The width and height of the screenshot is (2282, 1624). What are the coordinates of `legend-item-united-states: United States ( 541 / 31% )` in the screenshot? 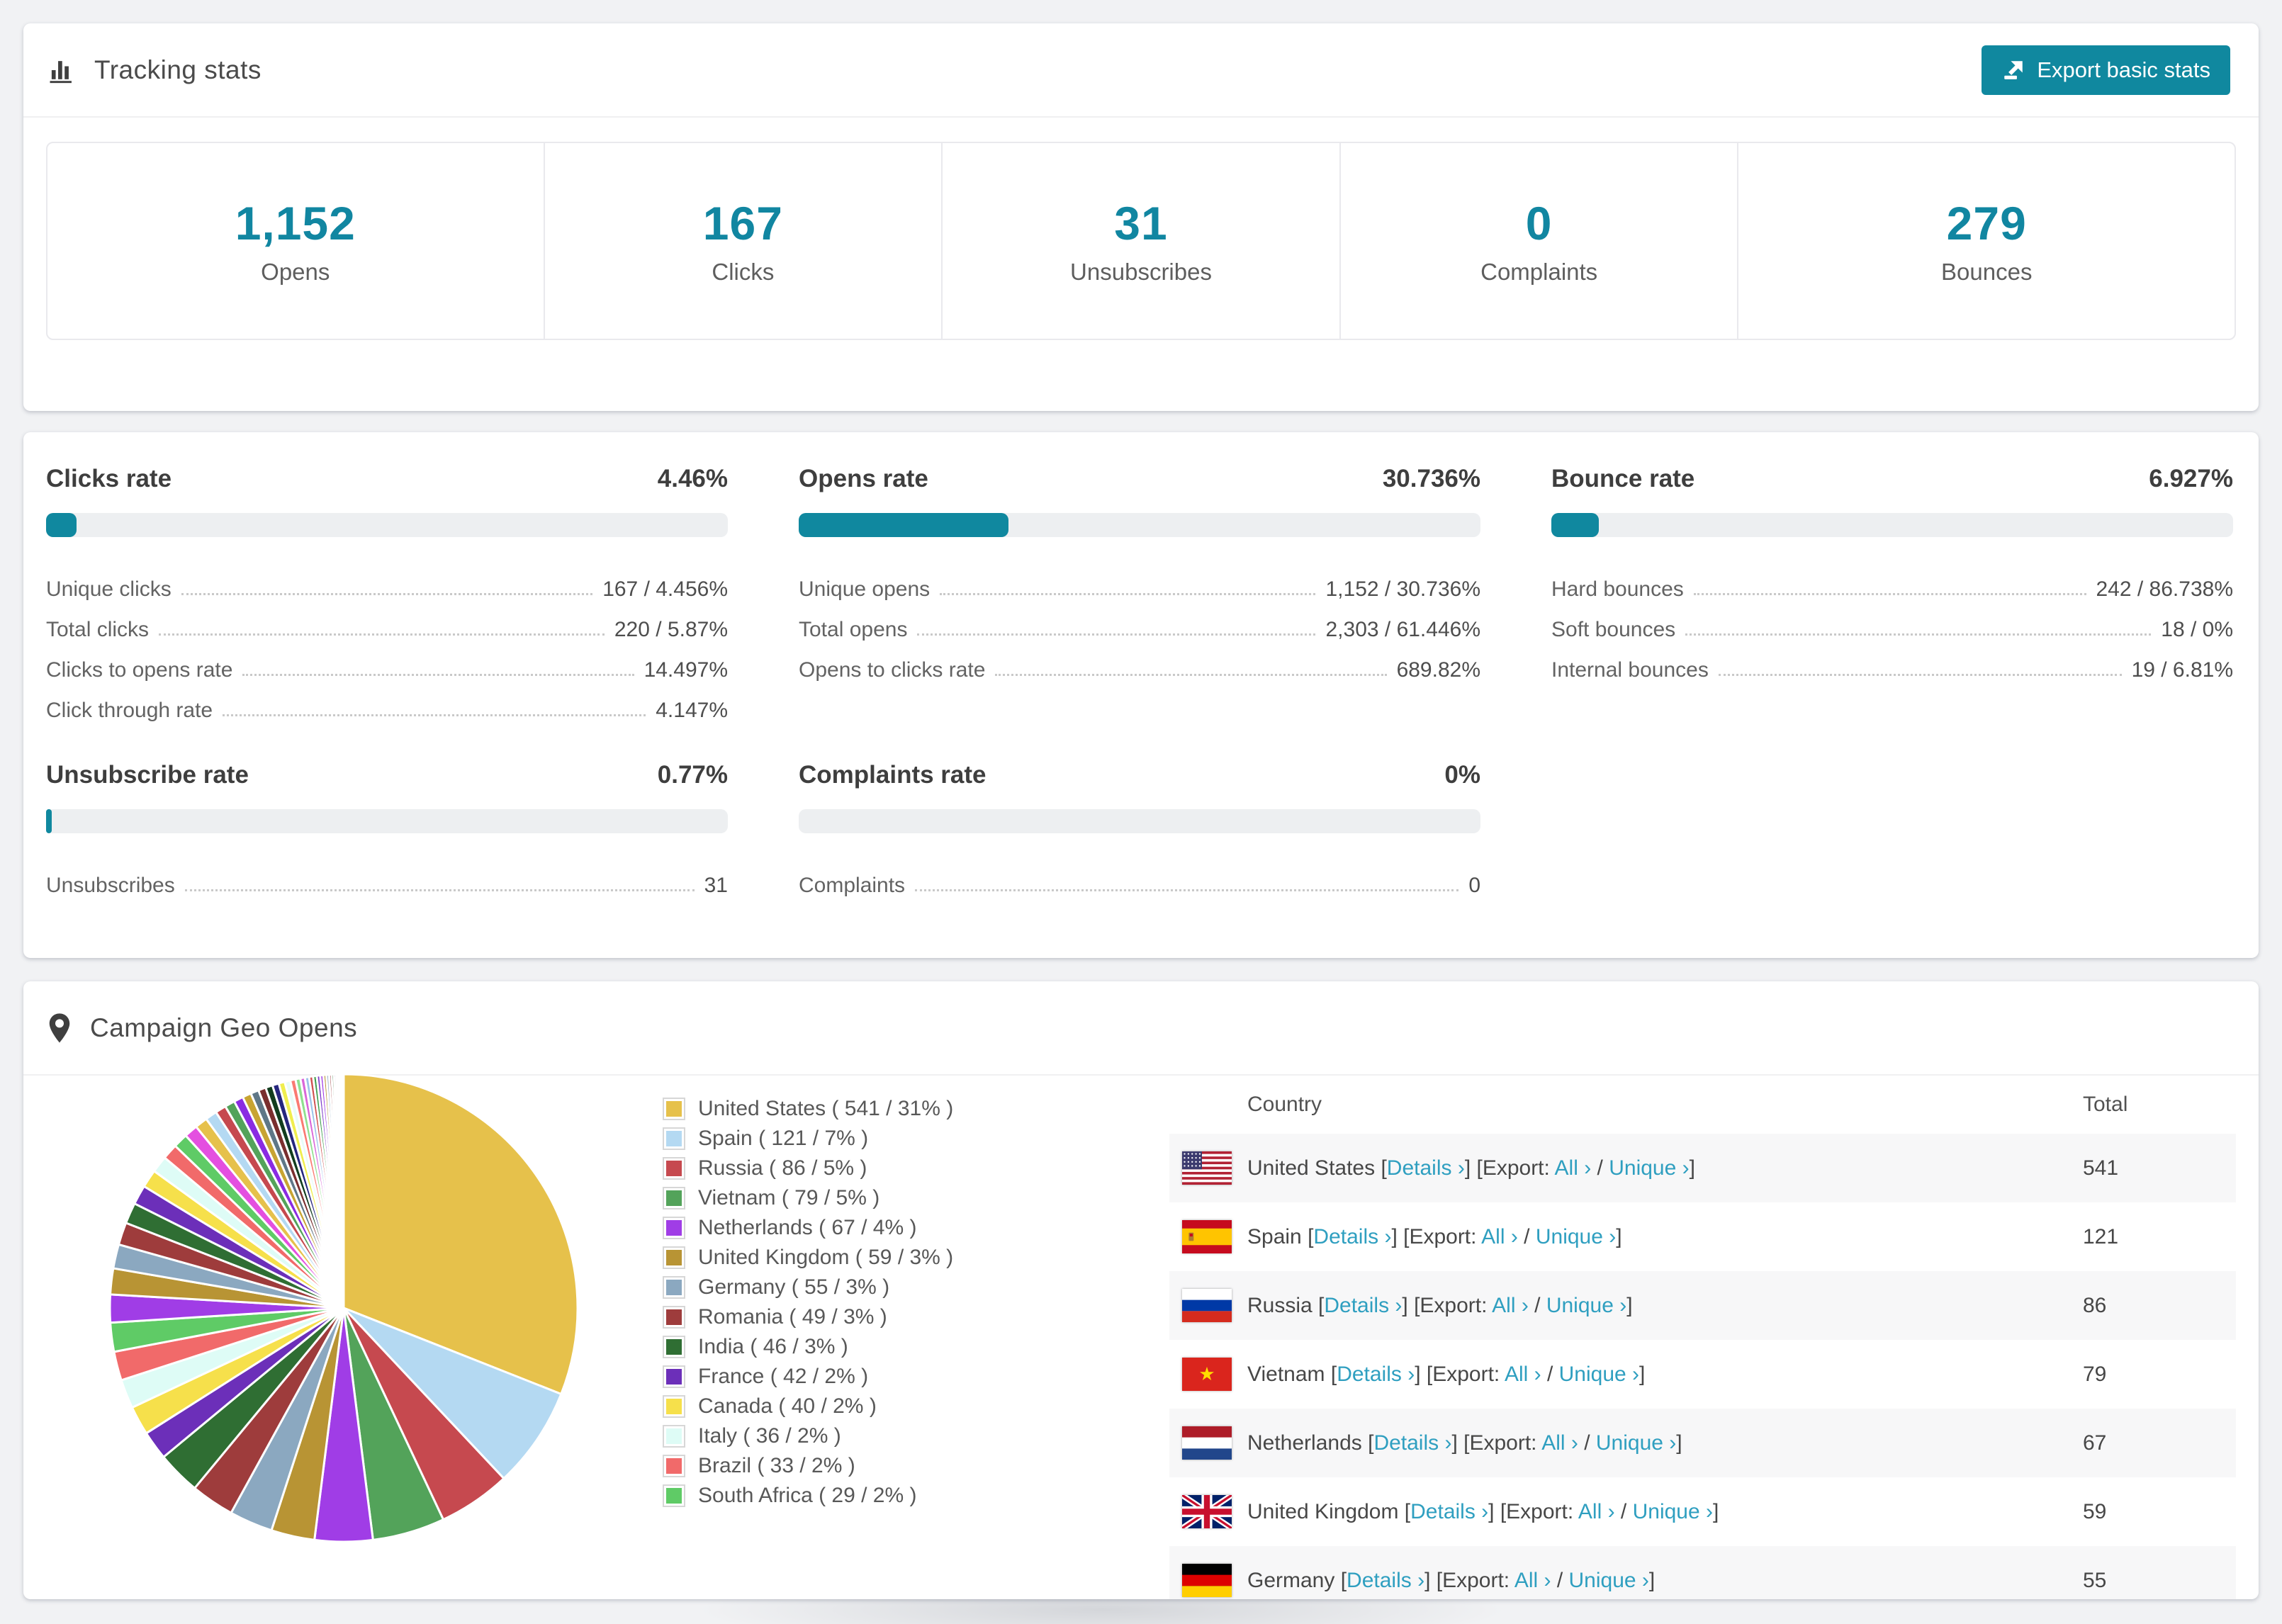 It's located at (876, 1109).